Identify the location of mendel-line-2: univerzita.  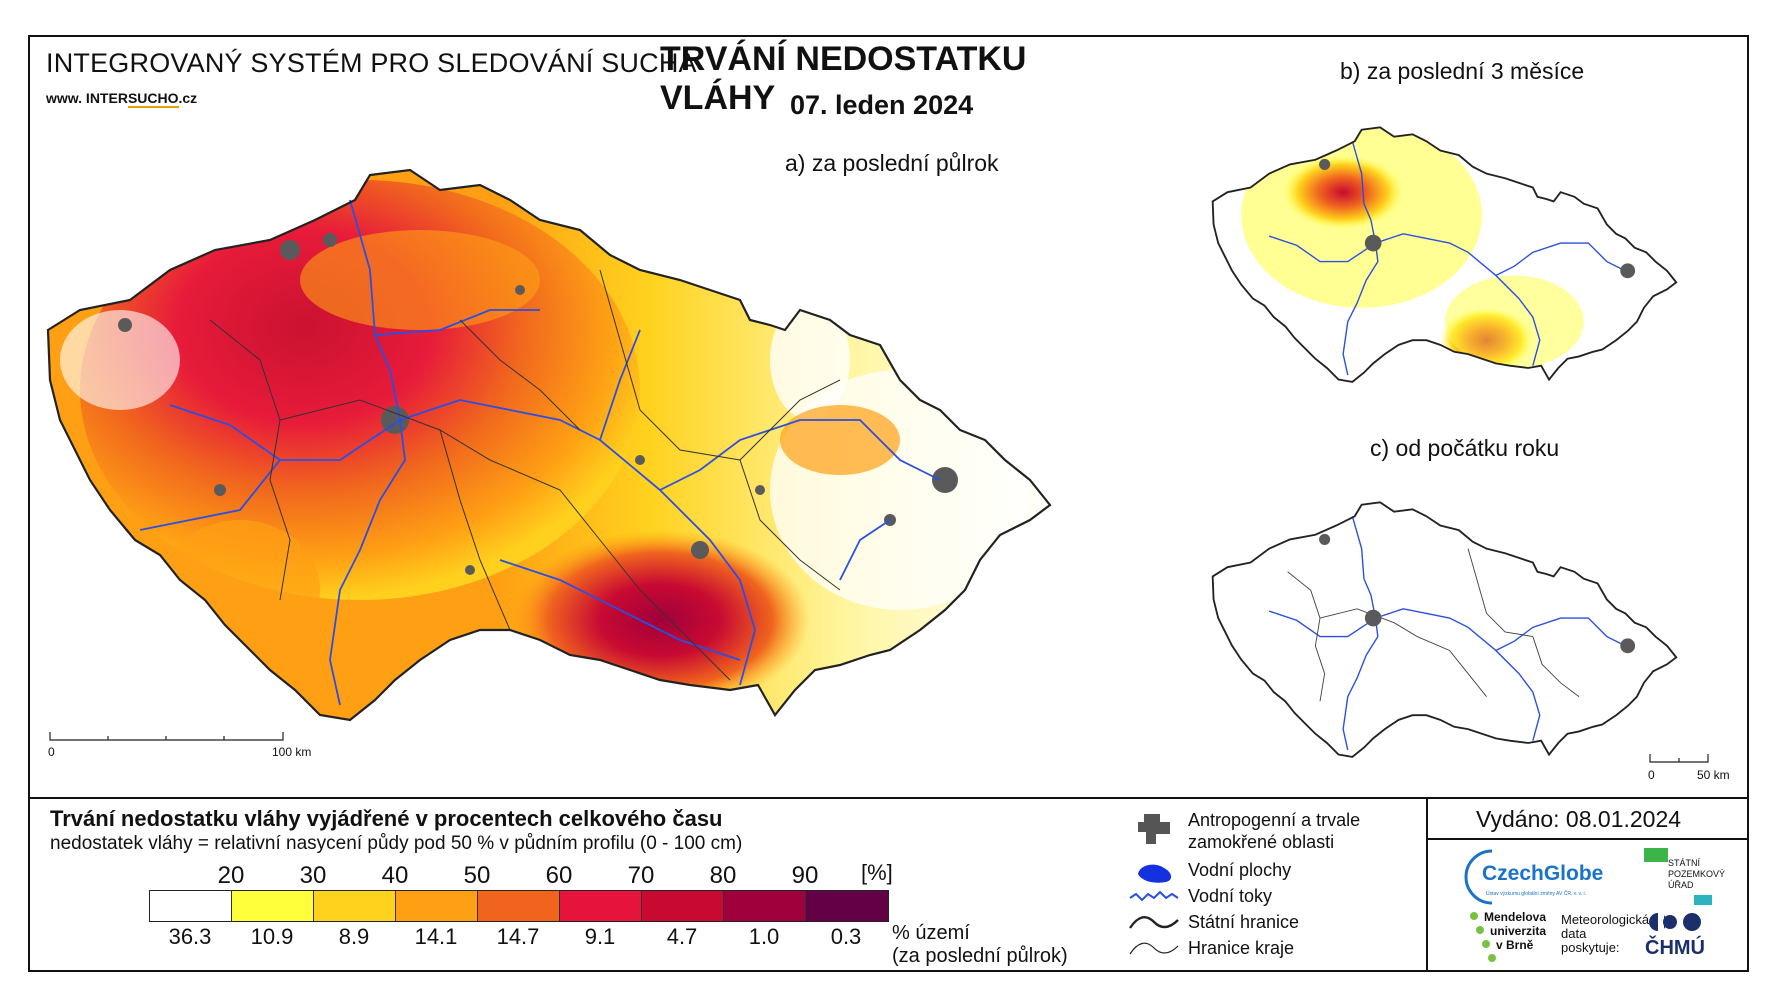
(1518, 931).